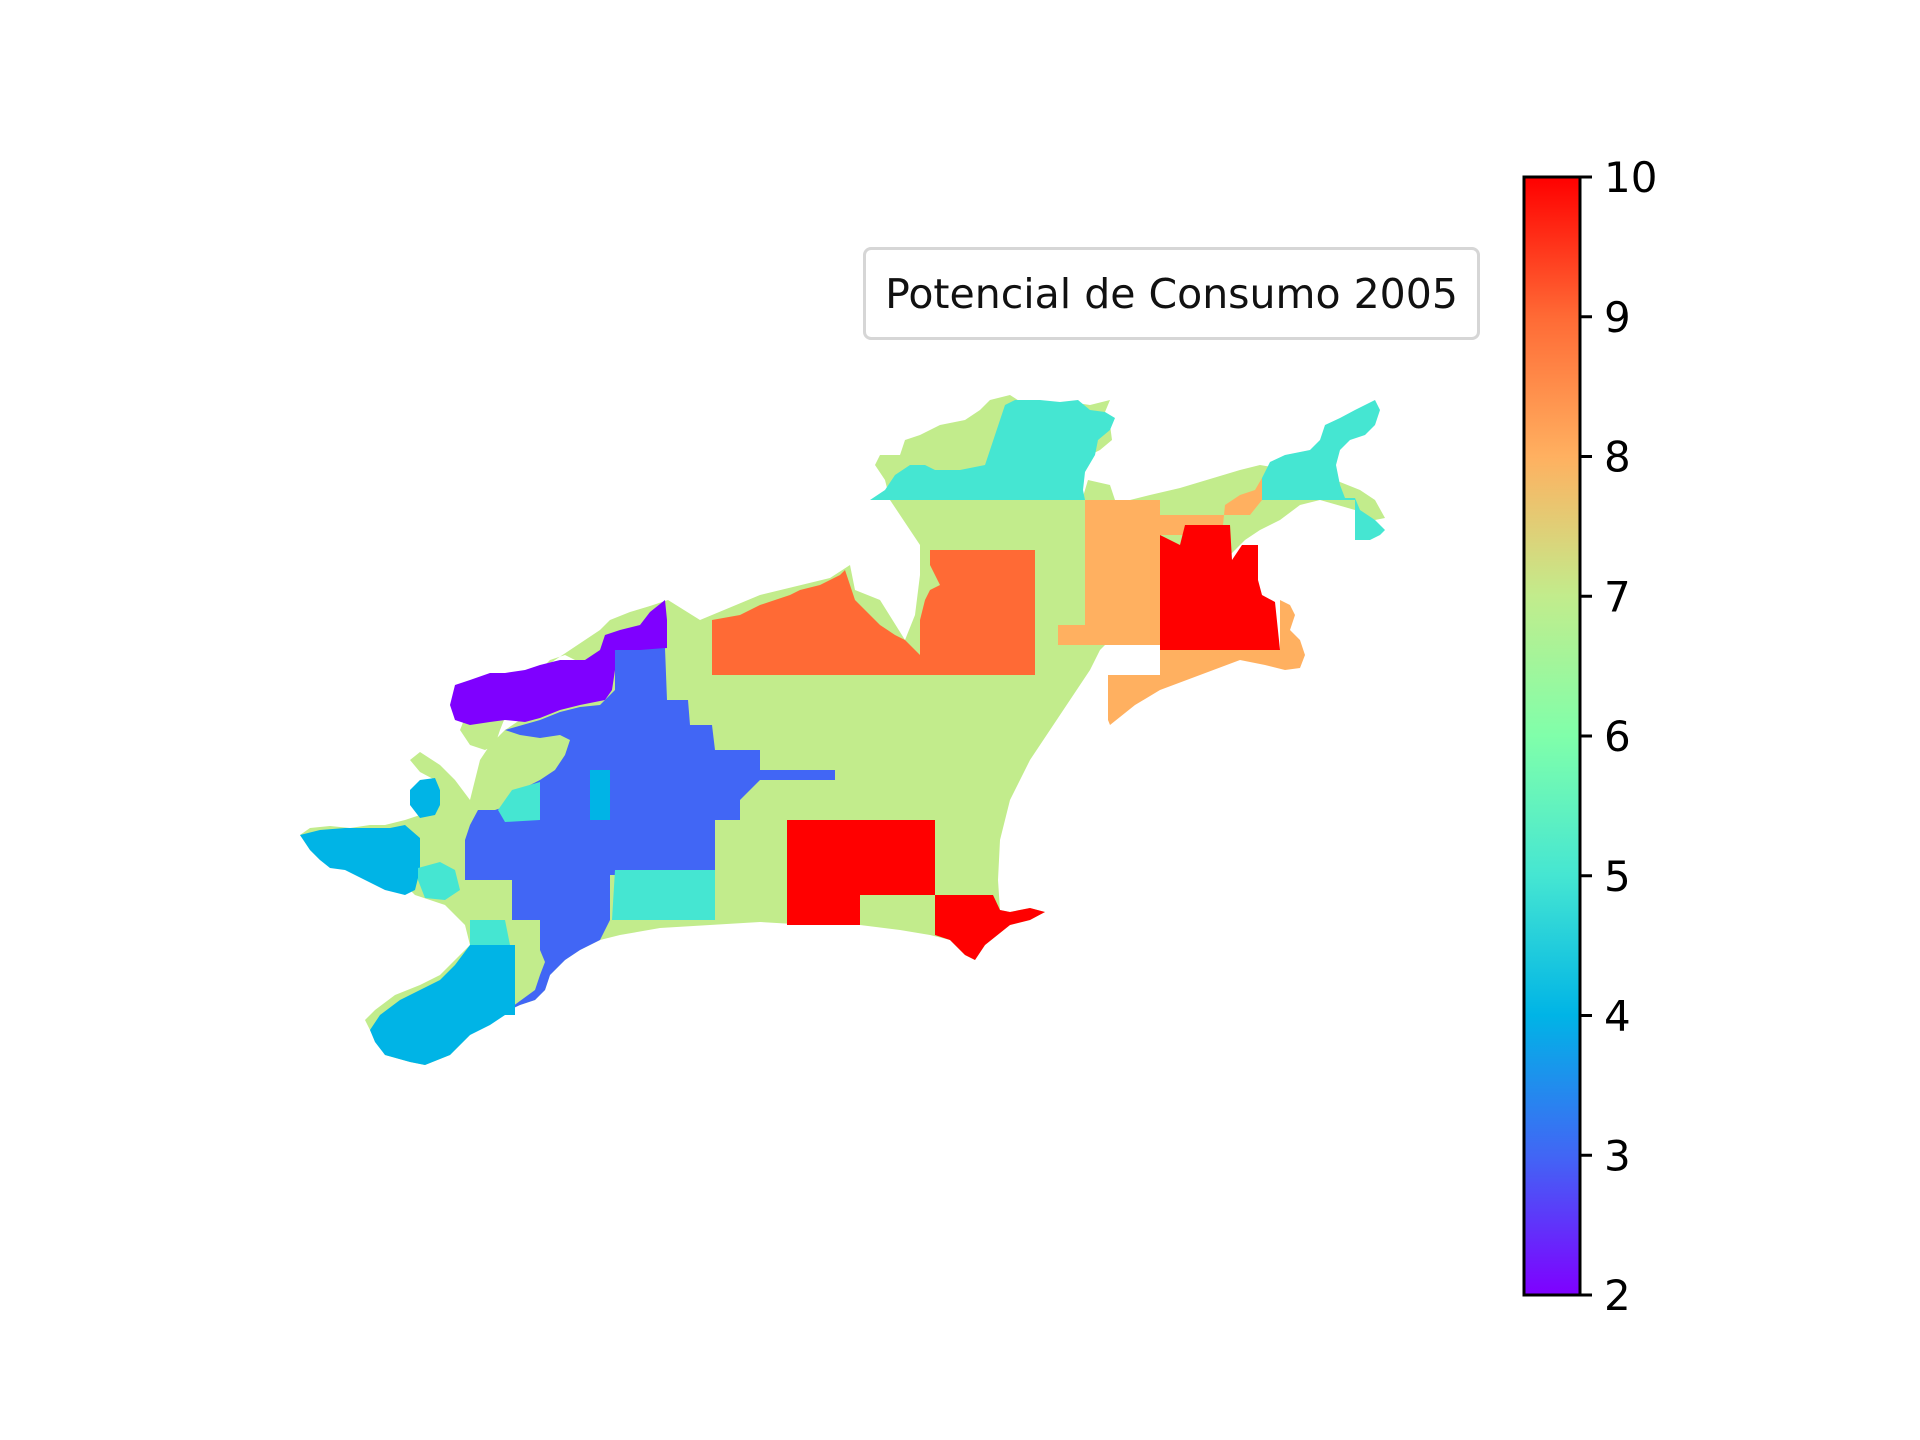 This screenshot has width=1920, height=1440. I want to click on colorbar-tick-label: 4, so click(1617, 1016).